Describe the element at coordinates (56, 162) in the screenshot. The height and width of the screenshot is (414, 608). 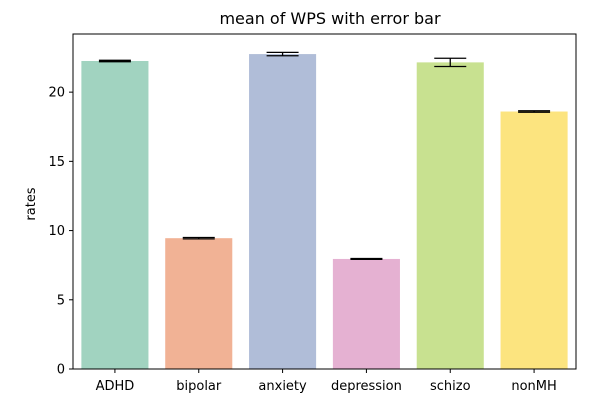
I see `y-tick-label: 15` at that location.